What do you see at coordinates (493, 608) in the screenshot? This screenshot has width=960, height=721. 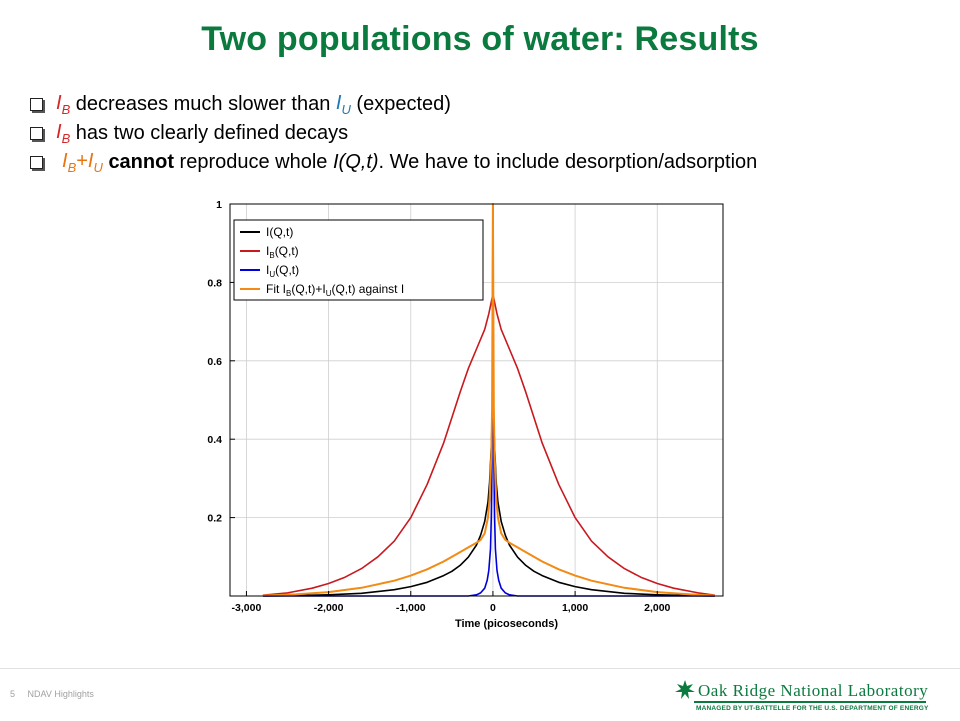 I see `x-tick-label: 0` at bounding box center [493, 608].